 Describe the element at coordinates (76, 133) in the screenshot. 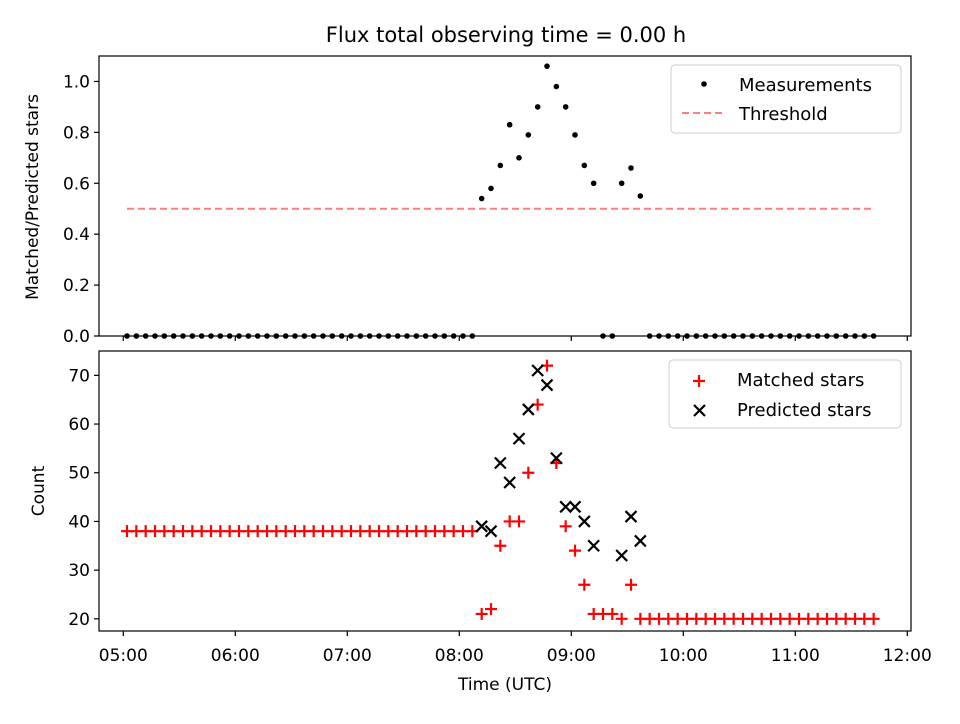

I see `top-y-tick-label: 0.8` at that location.